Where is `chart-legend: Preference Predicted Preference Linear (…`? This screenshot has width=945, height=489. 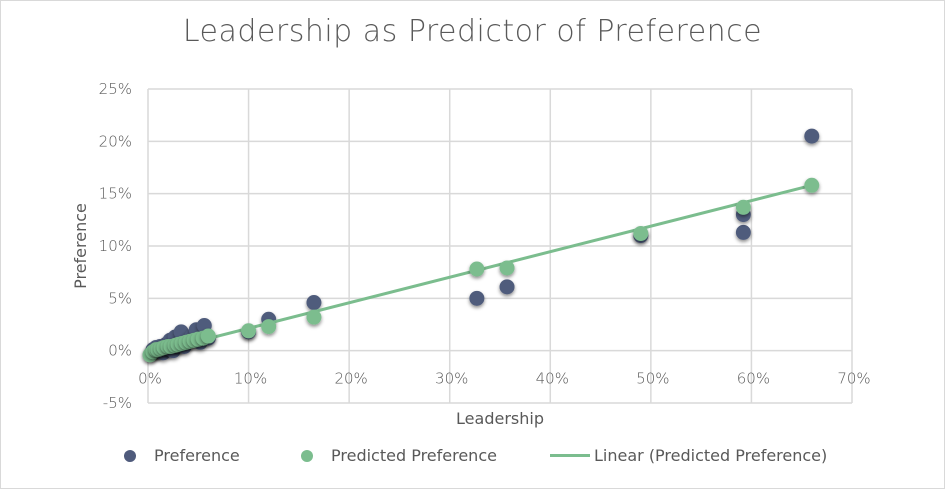
chart-legend: Preference Predicted Preference Linear (… is located at coordinates (472, 458).